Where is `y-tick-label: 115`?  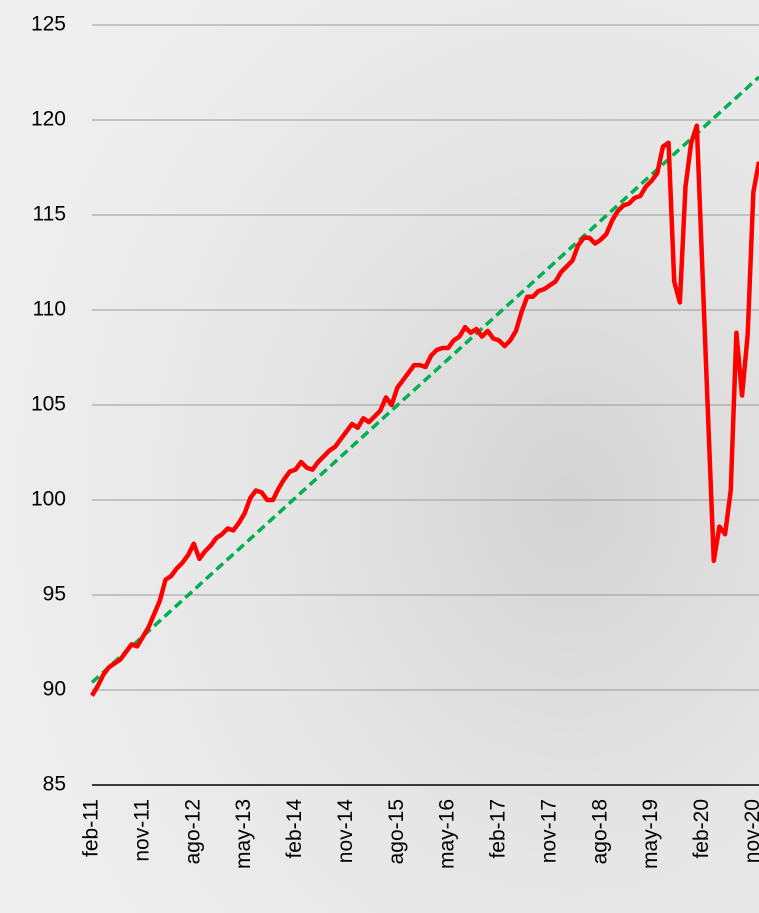
y-tick-label: 115 is located at coordinates (49, 214).